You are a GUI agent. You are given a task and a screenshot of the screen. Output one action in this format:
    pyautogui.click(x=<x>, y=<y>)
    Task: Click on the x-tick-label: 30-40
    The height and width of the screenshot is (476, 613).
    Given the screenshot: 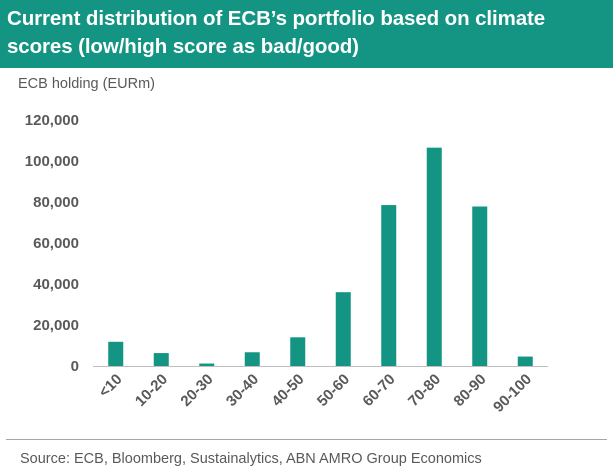 What is the action you would take?
    pyautogui.click(x=242, y=390)
    